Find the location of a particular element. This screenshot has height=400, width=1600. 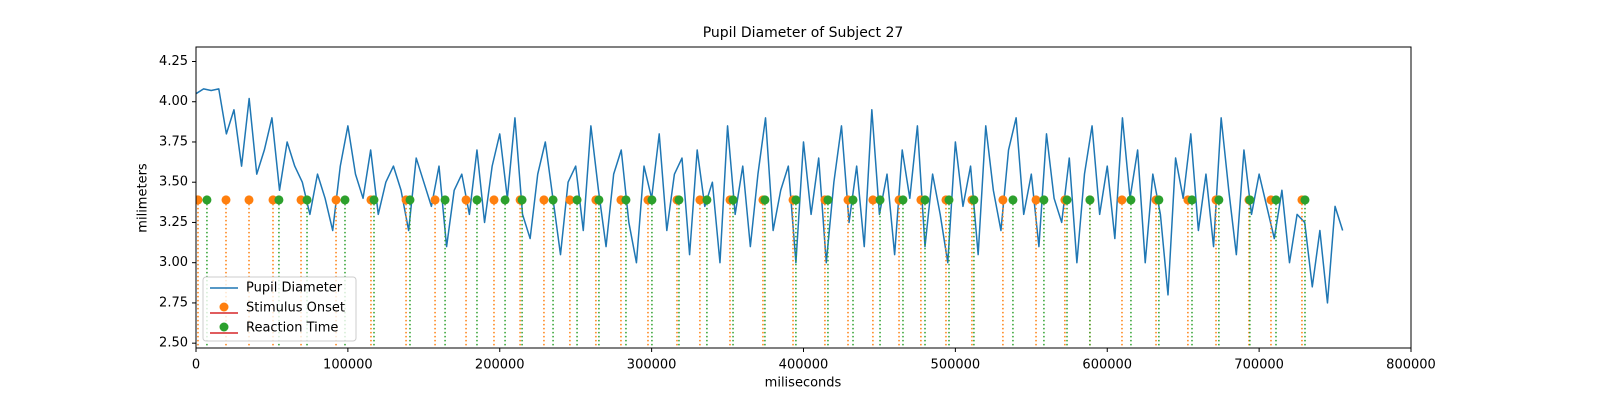

x-axis-label: miliseconds is located at coordinates (803, 383).